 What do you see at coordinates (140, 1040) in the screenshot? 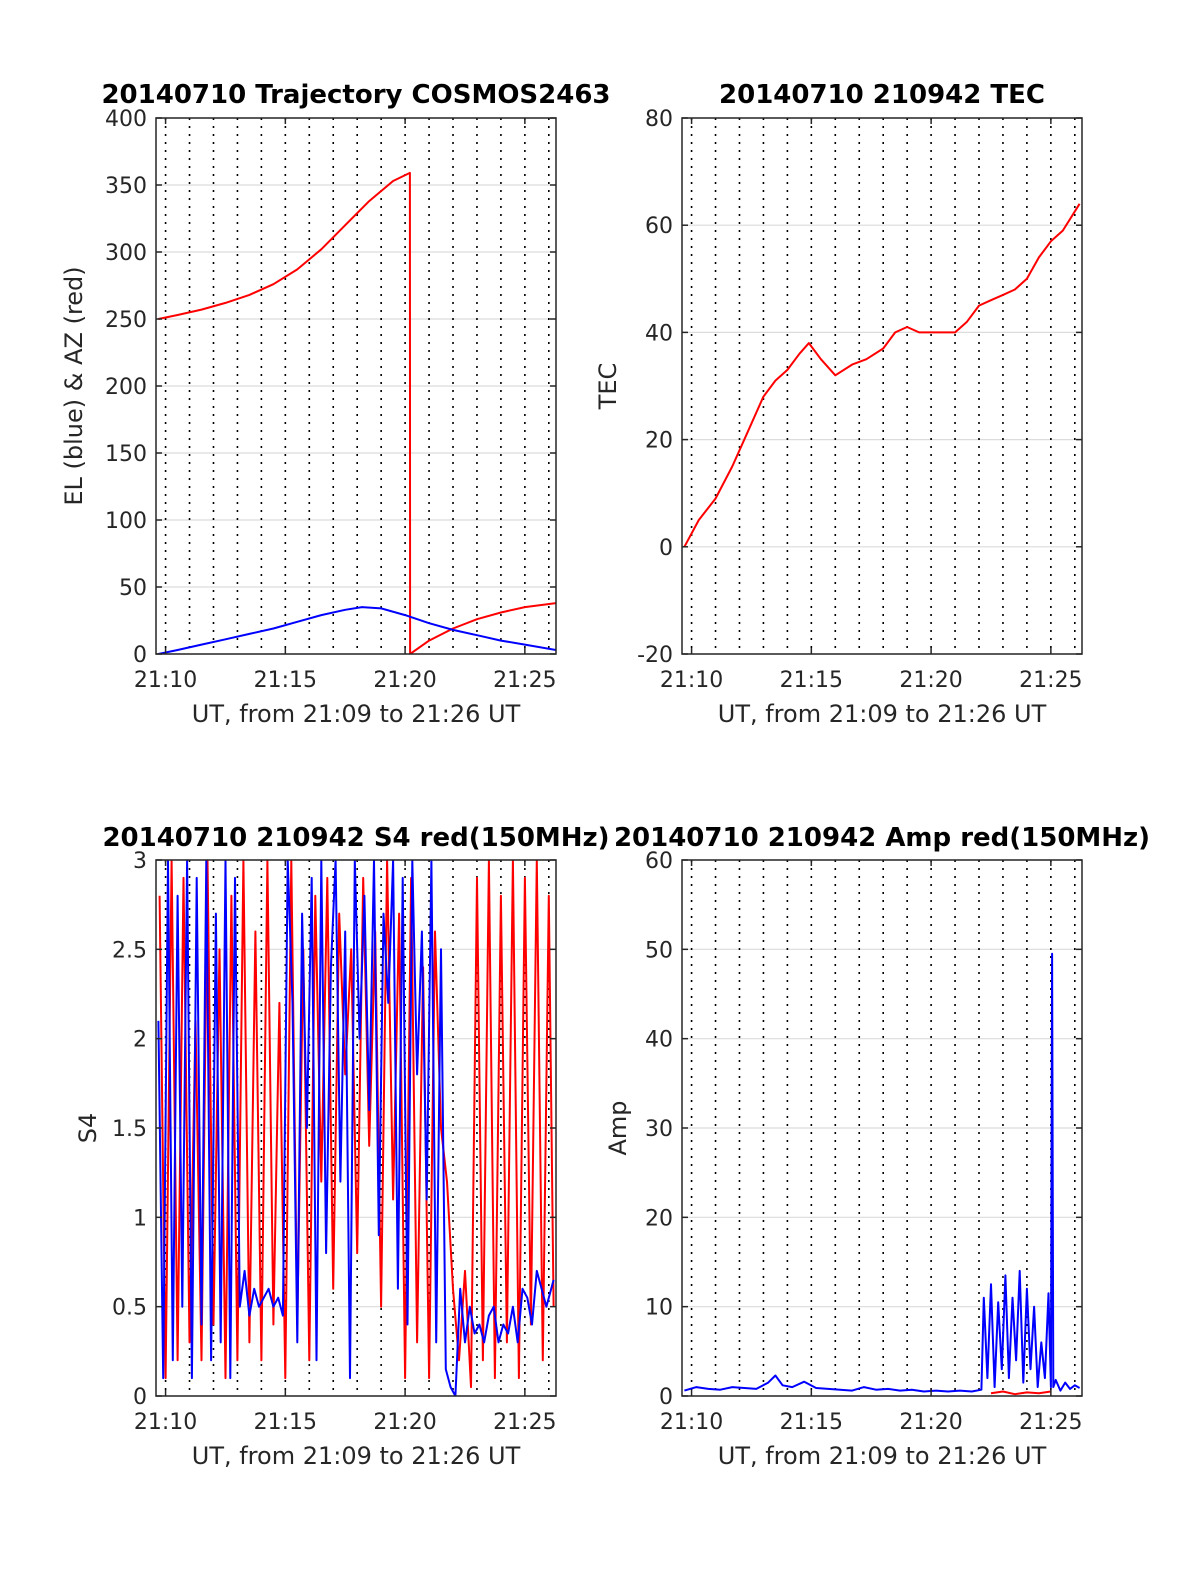
I see `y-tick-label: 2` at bounding box center [140, 1040].